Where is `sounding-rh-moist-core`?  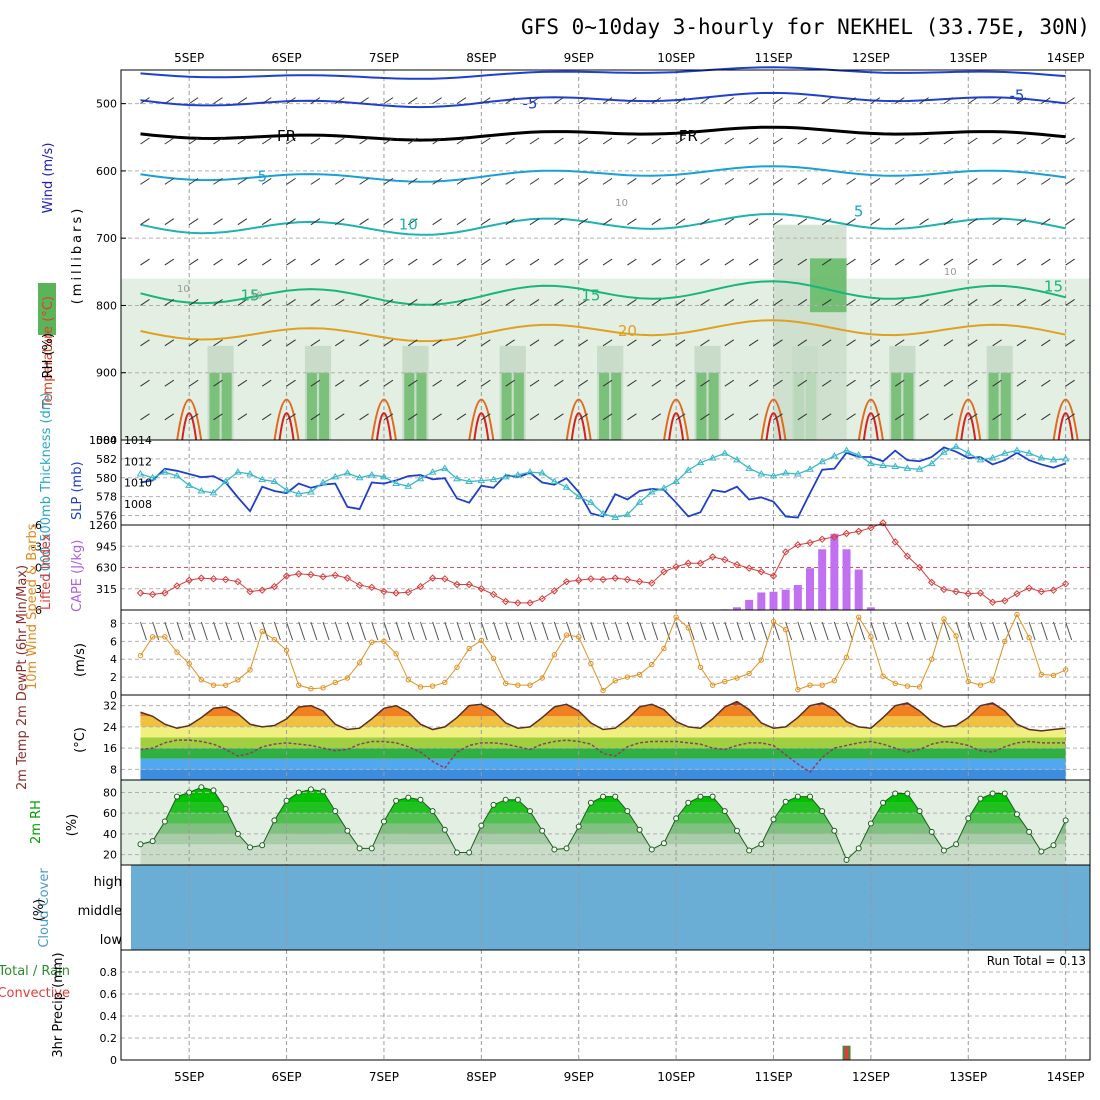 sounding-rh-moist-core is located at coordinates (828, 285).